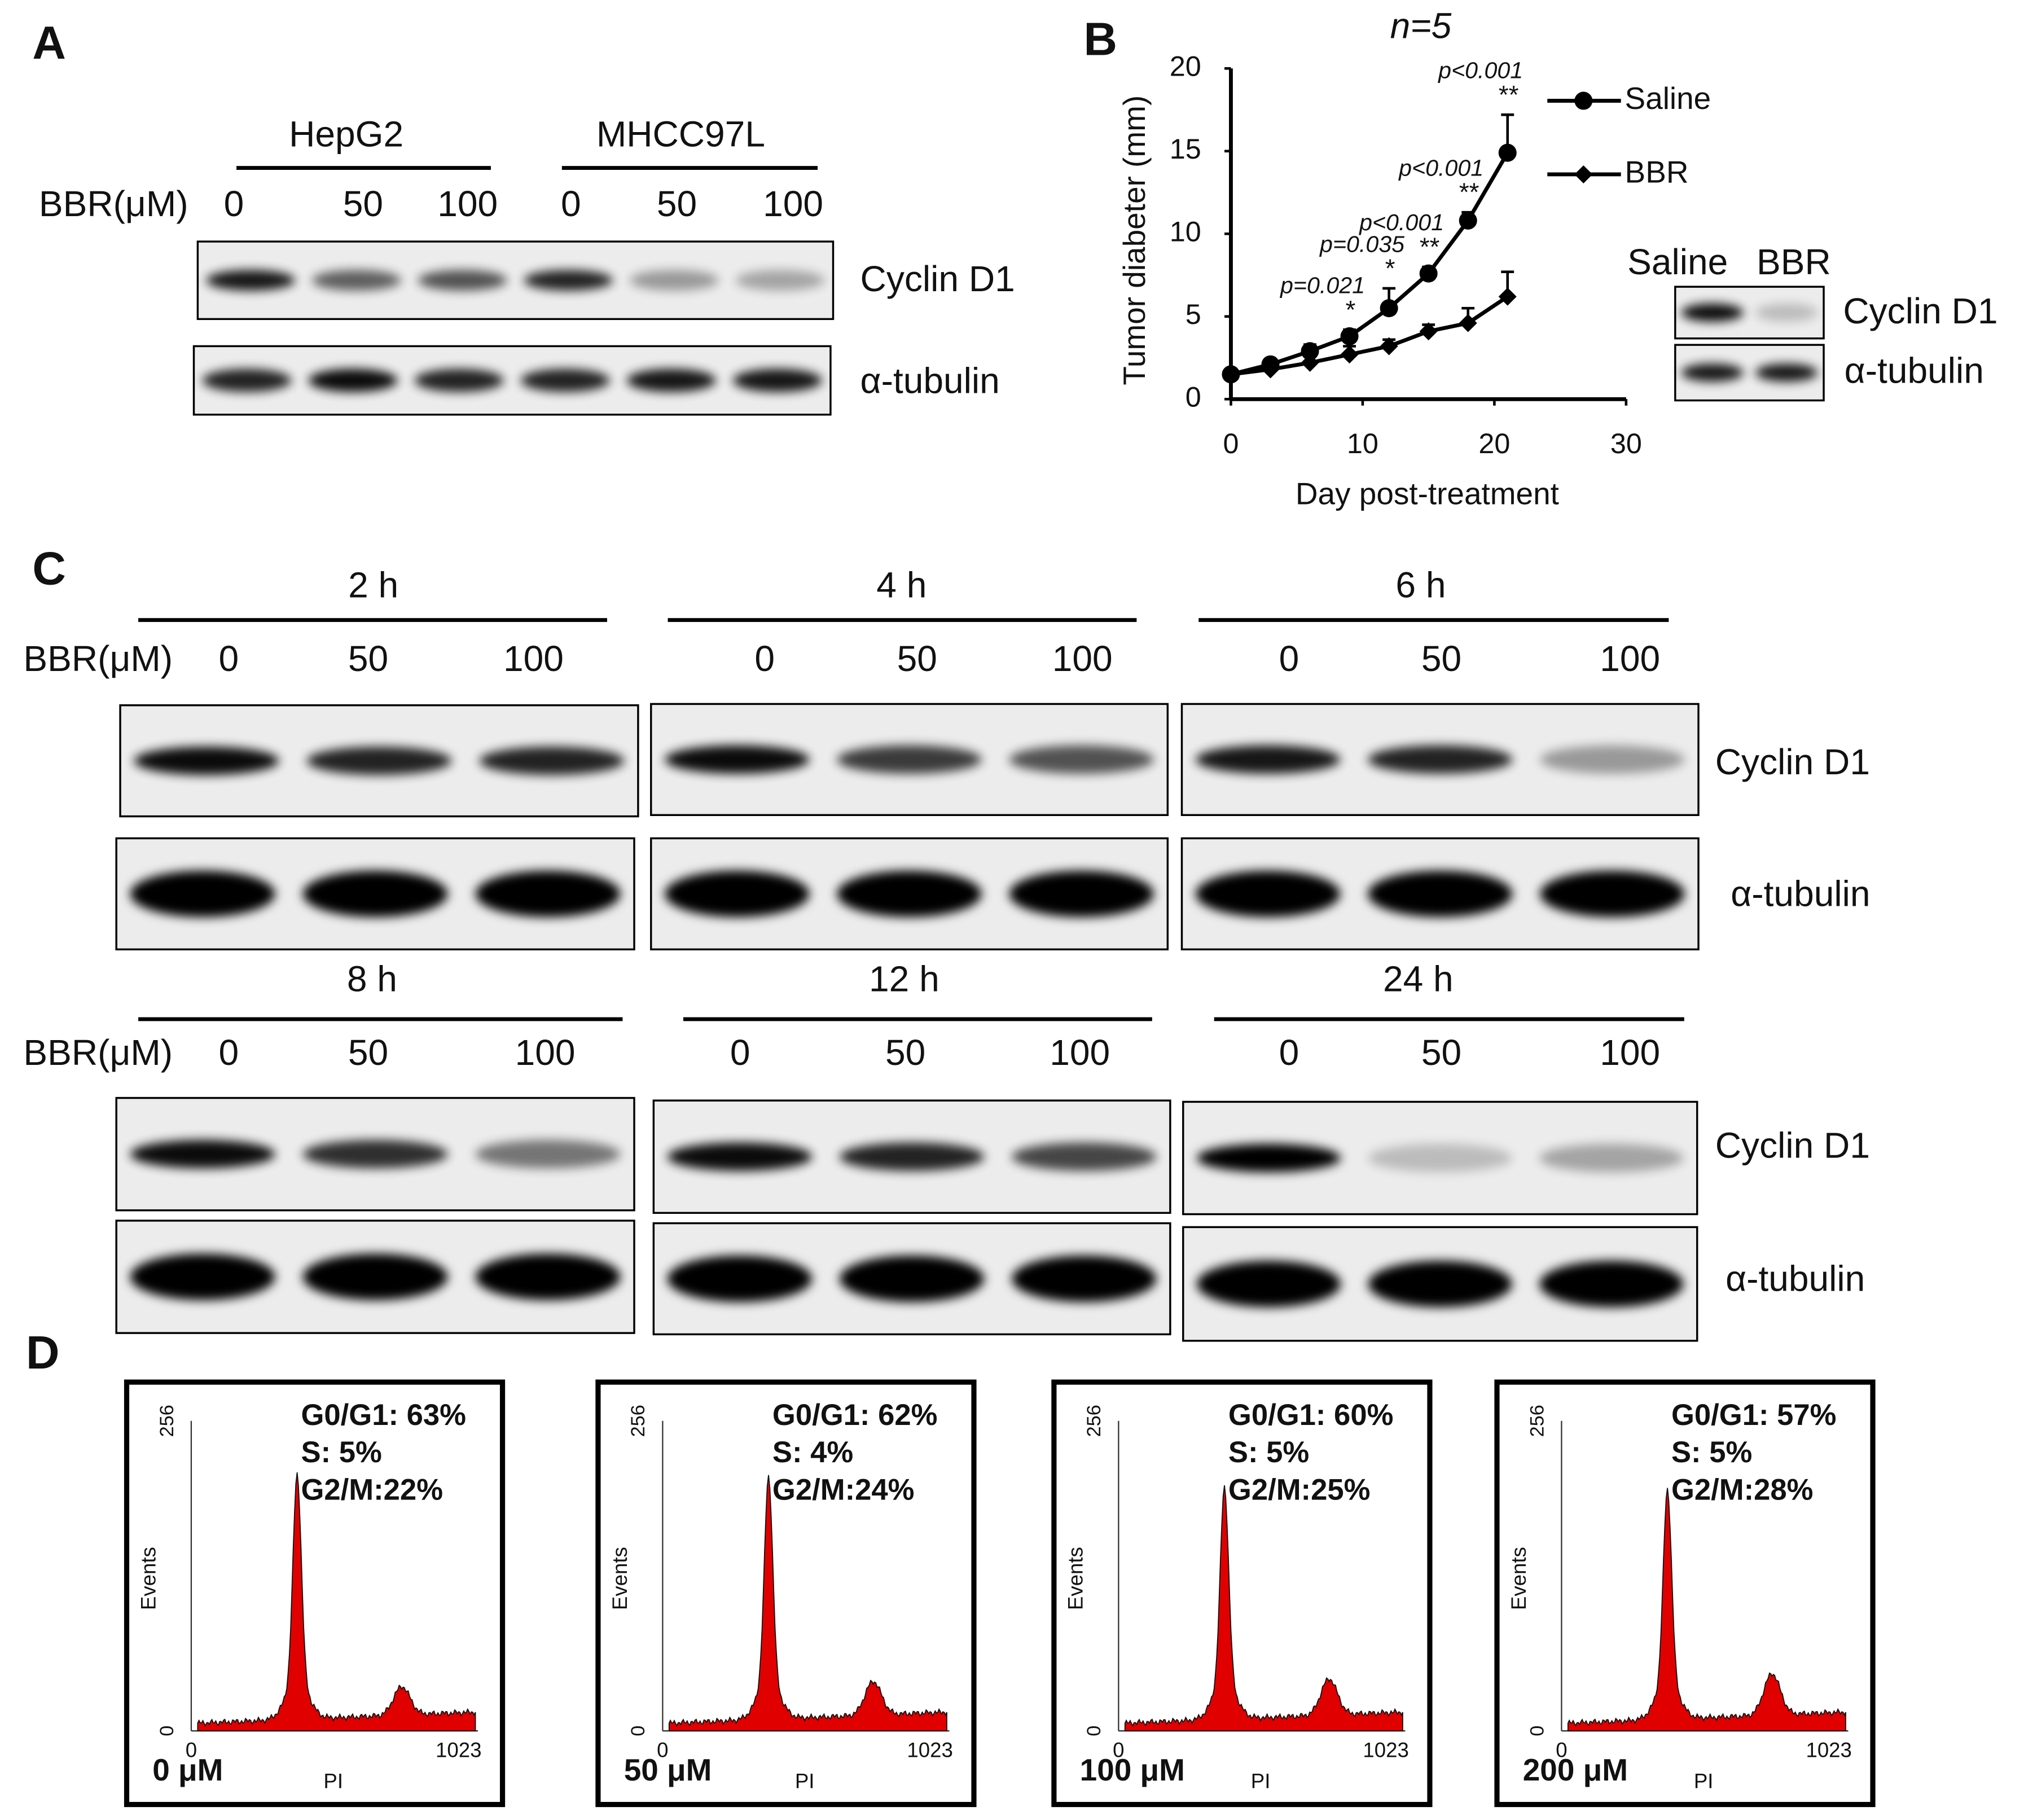  Describe the element at coordinates (1299, 1490) in the screenshot. I see `phase-stat: G2/M:25%` at that location.